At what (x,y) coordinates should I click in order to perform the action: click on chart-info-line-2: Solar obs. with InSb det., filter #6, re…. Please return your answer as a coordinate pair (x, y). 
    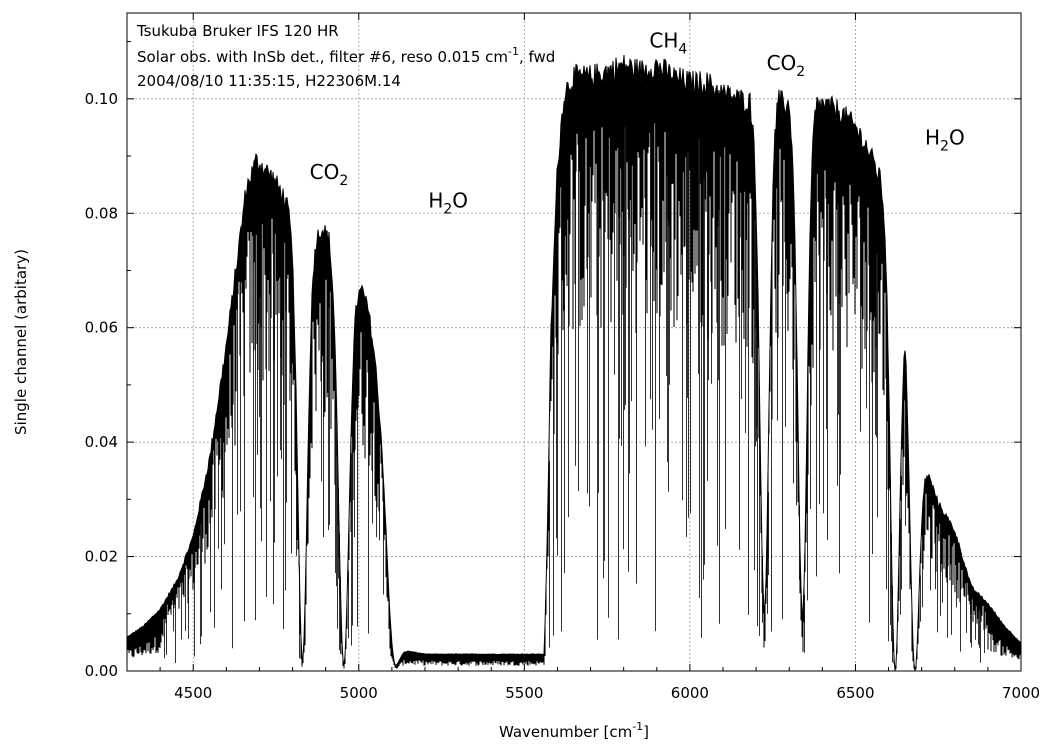
    Looking at the image, I should click on (346, 55).